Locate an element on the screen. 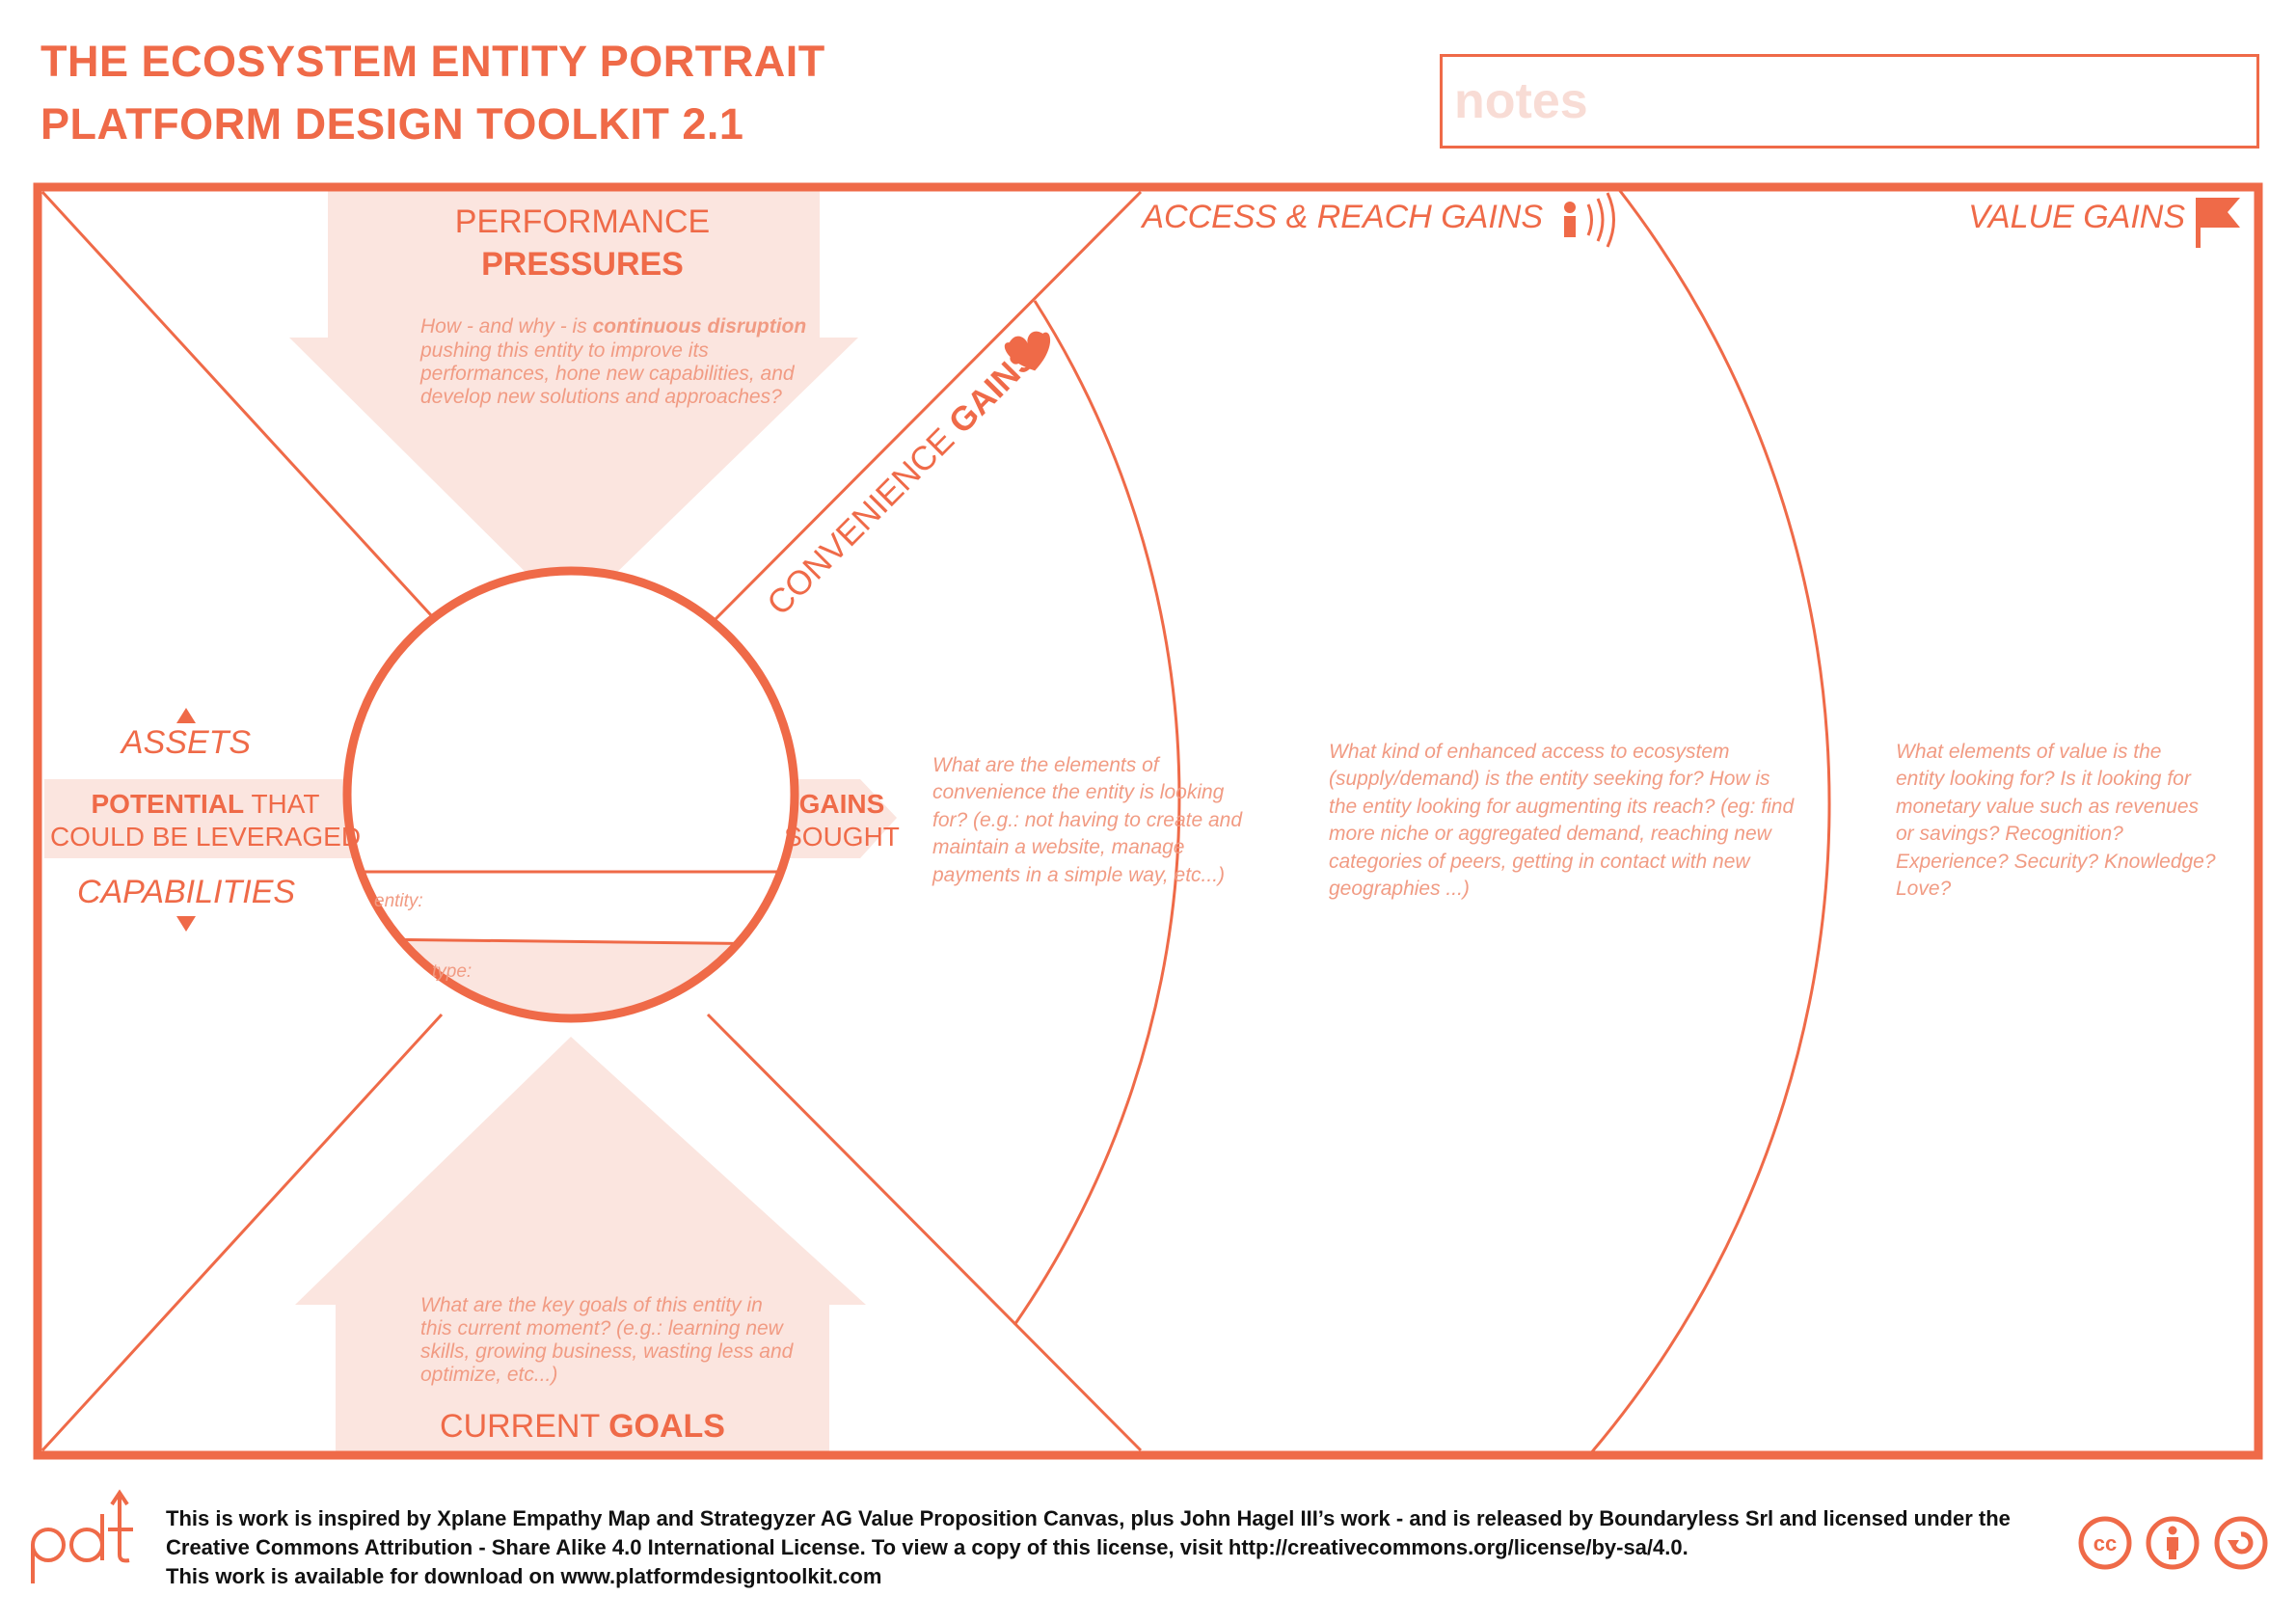  entity-circle is located at coordinates (570, 794).